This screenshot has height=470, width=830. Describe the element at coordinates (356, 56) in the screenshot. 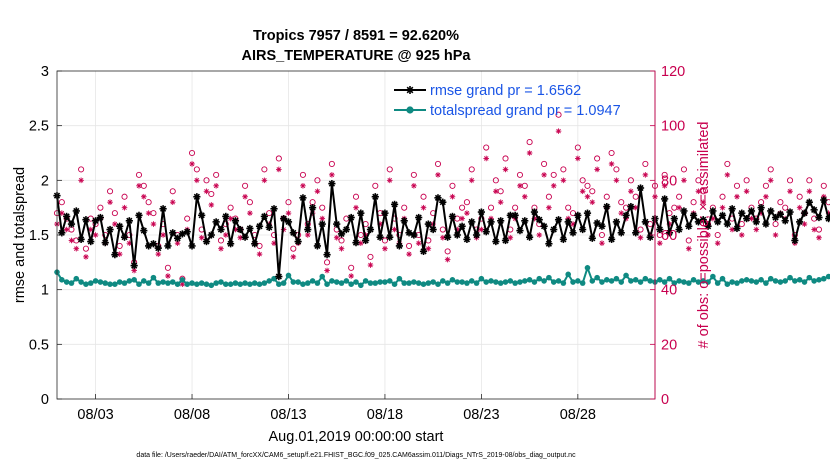

I see `chart-subtitle: AIRS_TEMPERATURE @ 925 hPa` at that location.